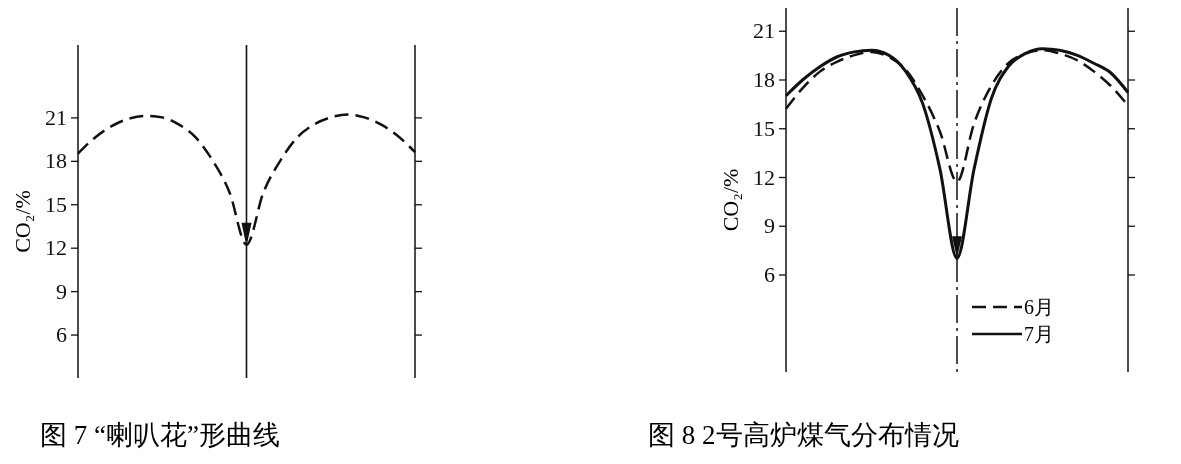 This screenshot has width=1181, height=464. I want to click on legend-label: 7月, so click(1039, 334).